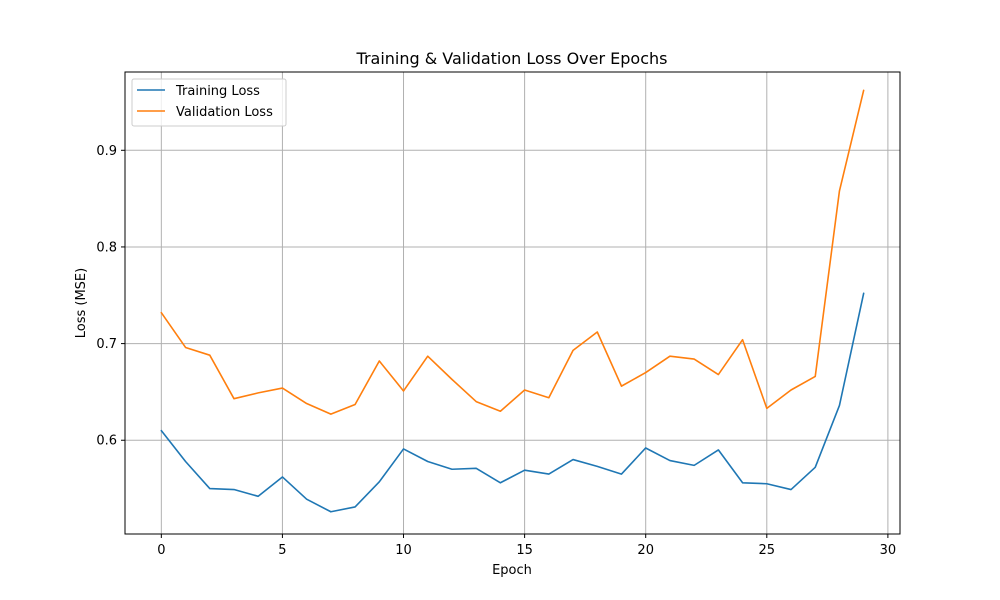  Describe the element at coordinates (224, 112) in the screenshot. I see `legend-label: Validation Loss` at that location.